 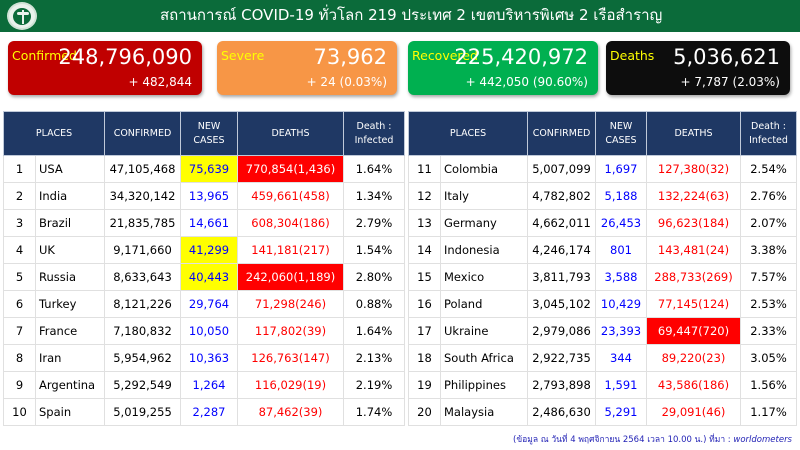 I want to click on header-places: PLACES, so click(x=468, y=133).